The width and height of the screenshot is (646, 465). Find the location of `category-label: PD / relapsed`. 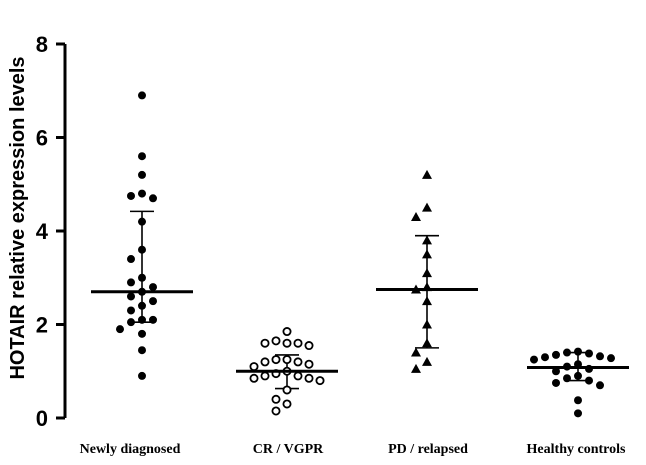

category-label: PD / relapsed is located at coordinates (428, 449).